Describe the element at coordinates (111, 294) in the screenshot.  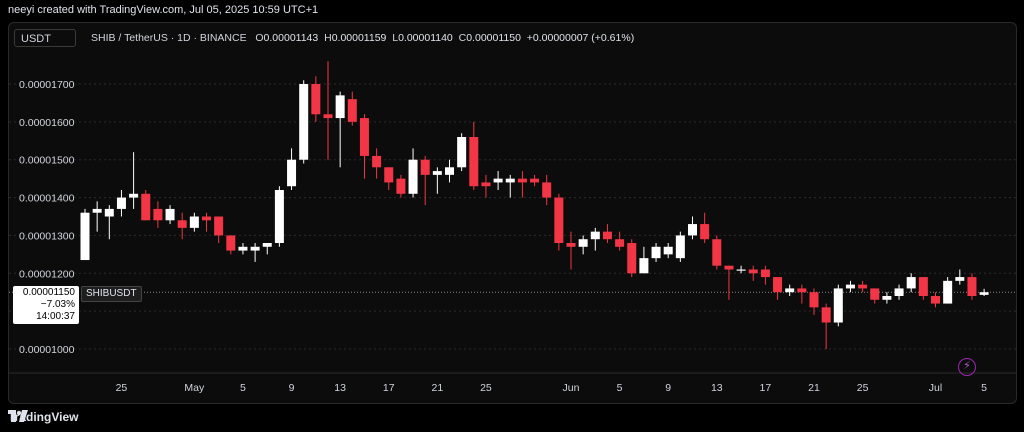
I see `symbol-tag: SHIBUSDT` at that location.